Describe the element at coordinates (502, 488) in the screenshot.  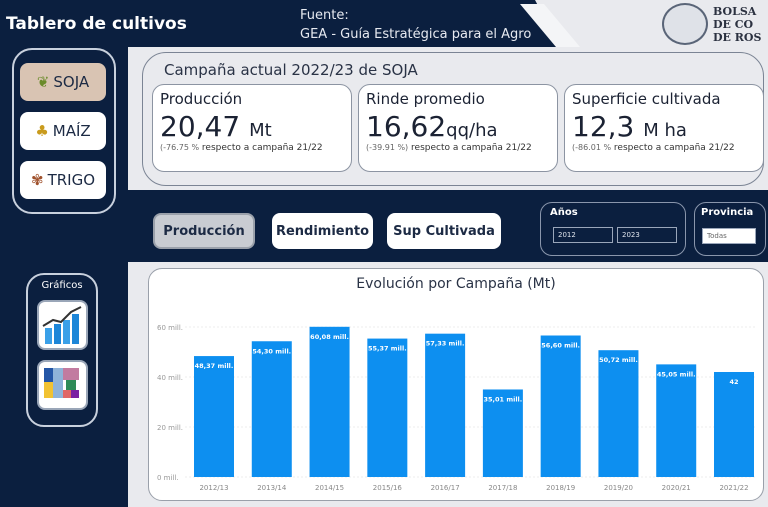
I see `x-tick-label: 2017/18` at that location.